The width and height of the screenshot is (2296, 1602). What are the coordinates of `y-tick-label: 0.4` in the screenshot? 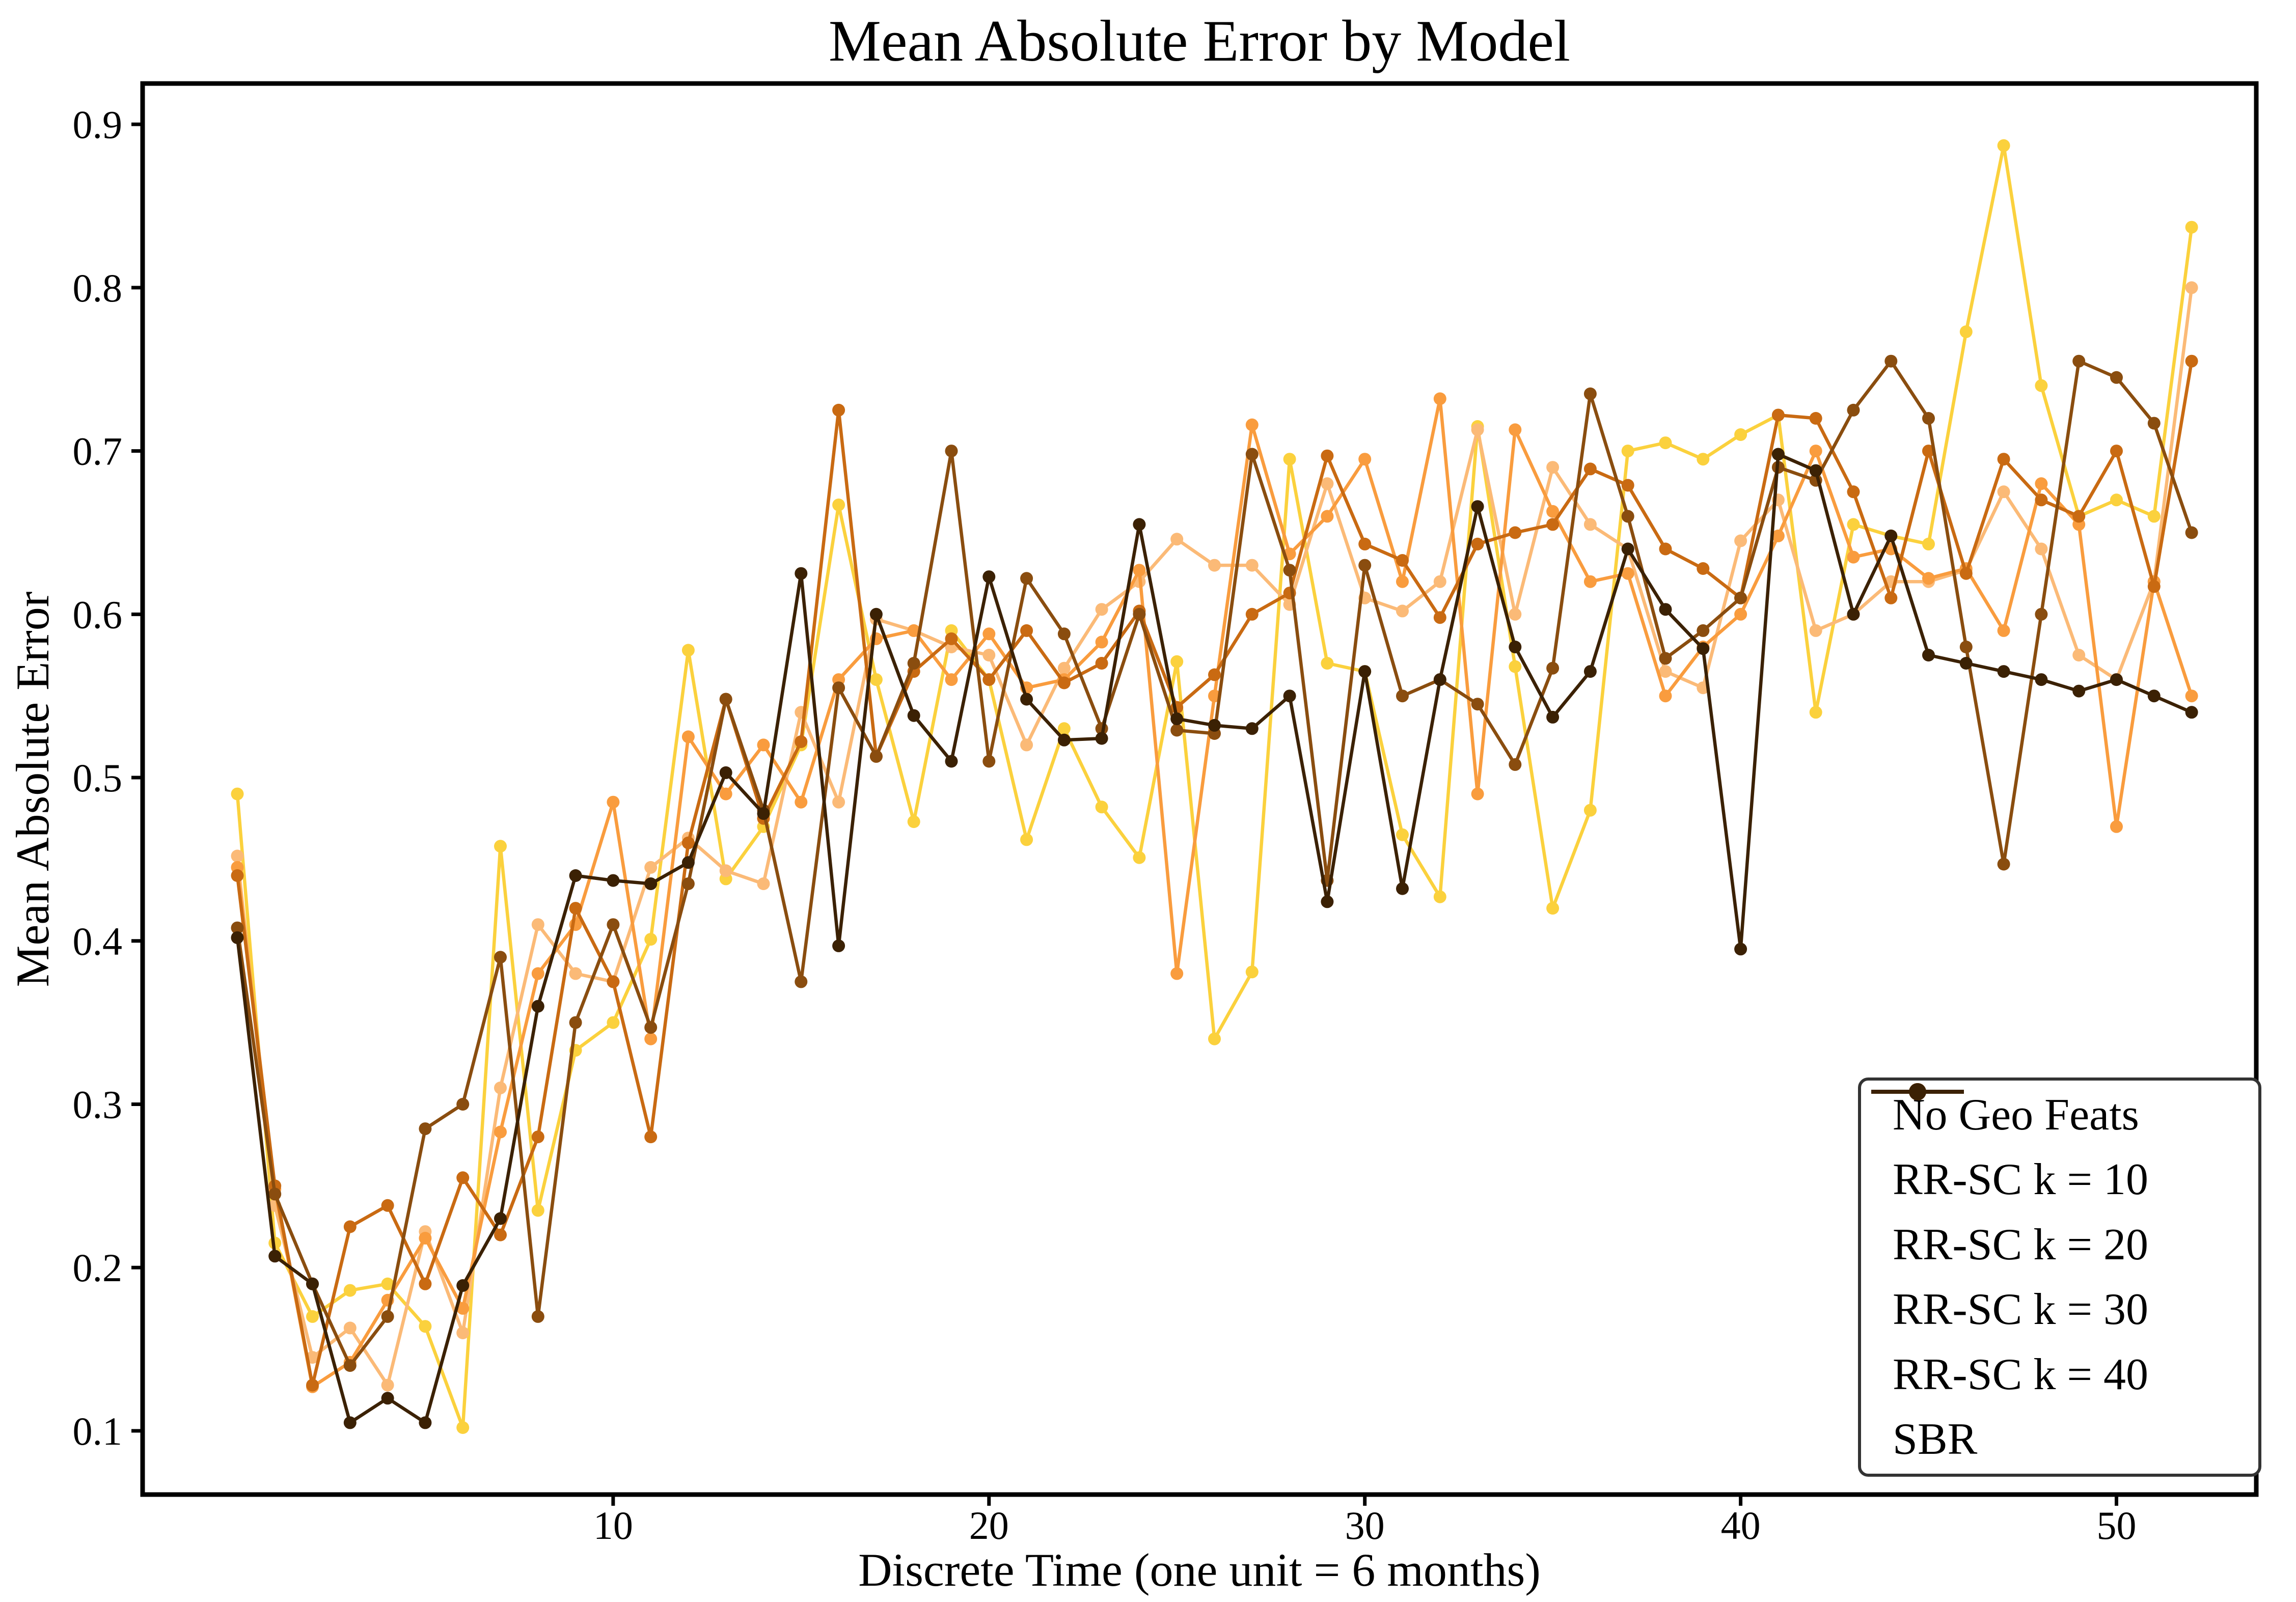 It's located at (98, 941).